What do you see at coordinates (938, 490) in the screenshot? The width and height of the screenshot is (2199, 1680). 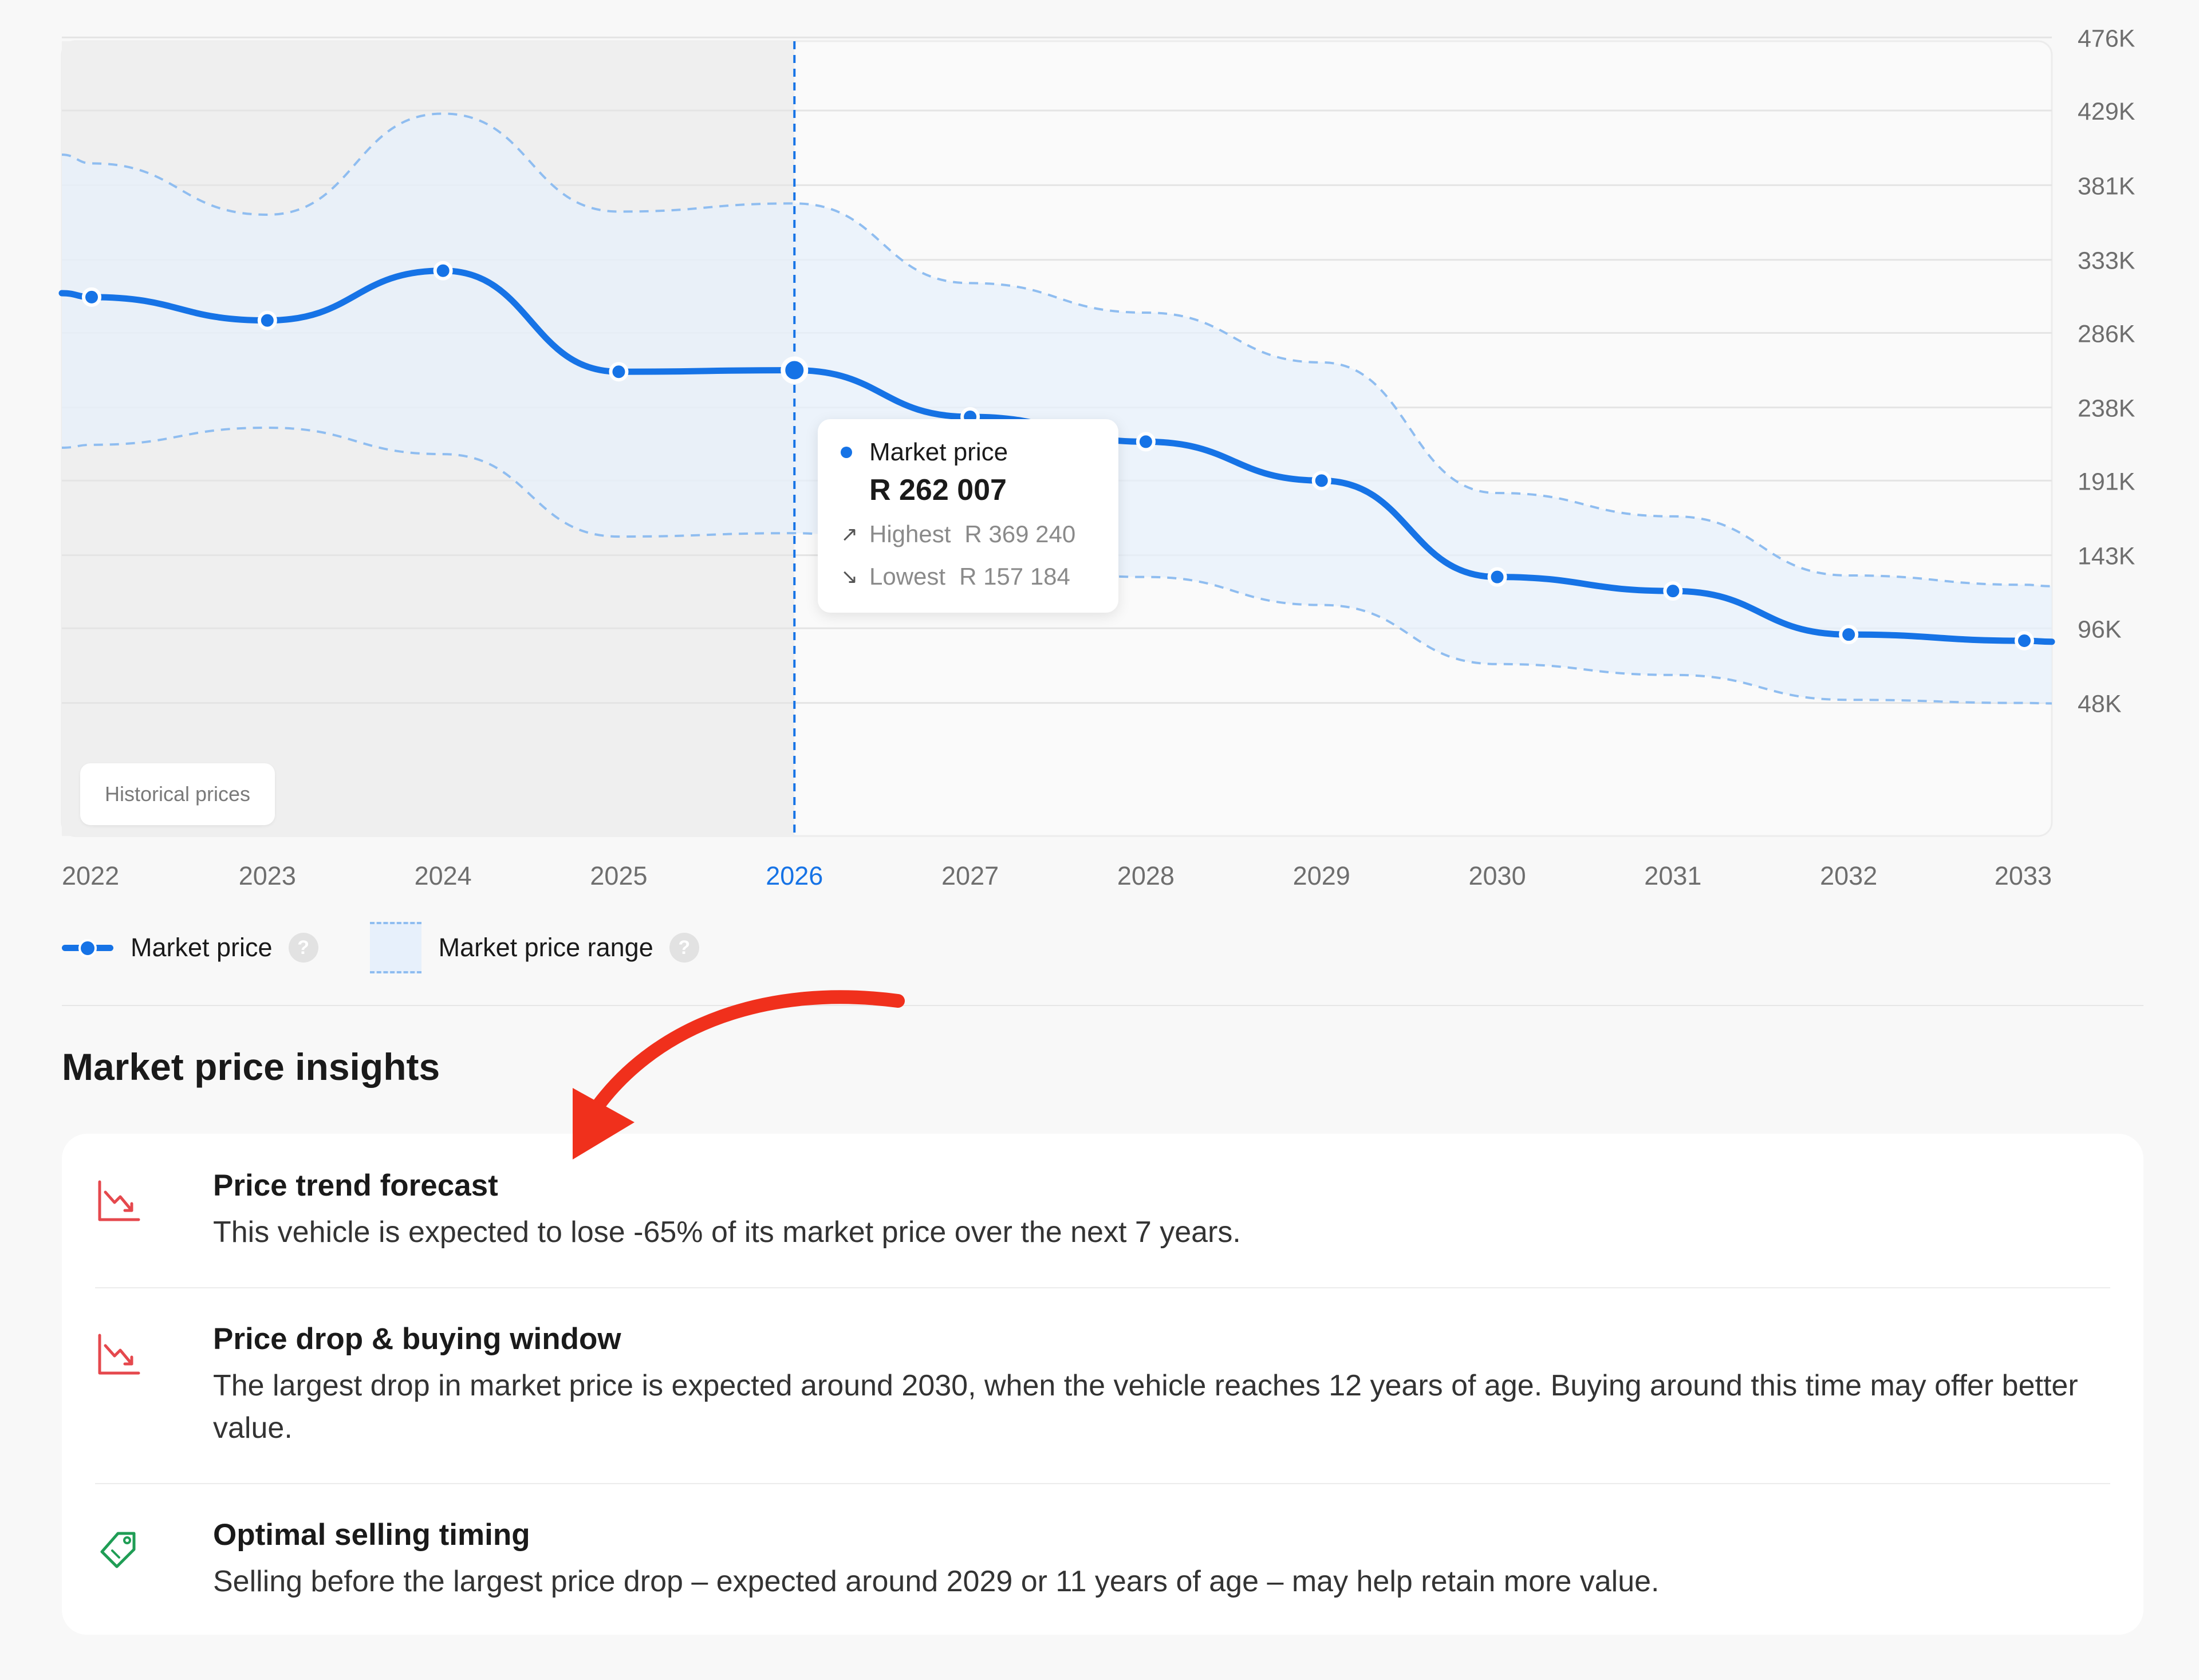 I see `tooltip-price: R 262 007` at bounding box center [938, 490].